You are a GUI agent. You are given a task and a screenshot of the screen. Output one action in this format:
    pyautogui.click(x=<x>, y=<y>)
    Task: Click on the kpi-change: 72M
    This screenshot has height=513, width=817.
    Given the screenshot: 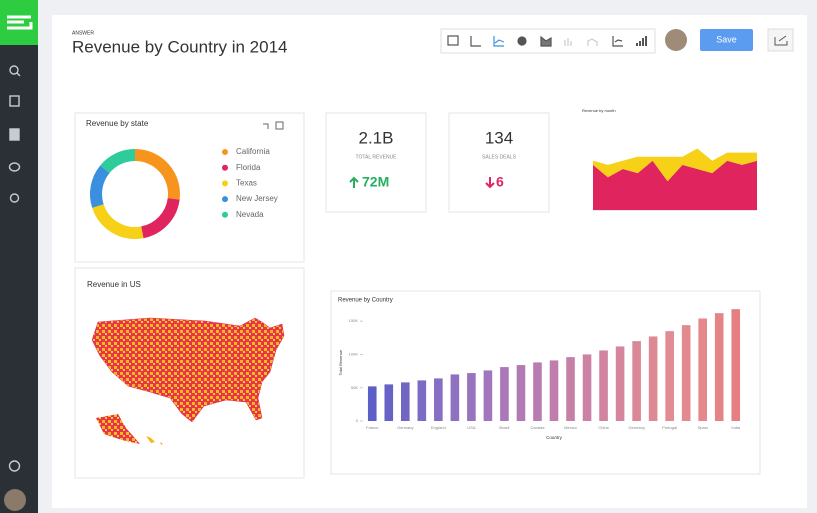 What is the action you would take?
    pyautogui.click(x=375, y=182)
    